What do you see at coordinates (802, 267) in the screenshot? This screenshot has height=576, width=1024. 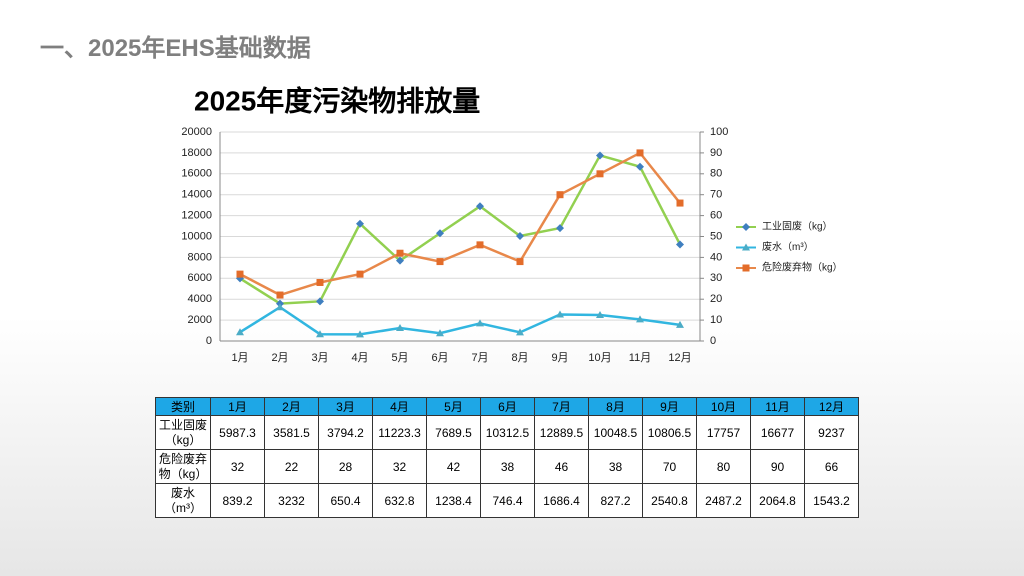 I see `legend-label: 危险废弃物（kg）` at bounding box center [802, 267].